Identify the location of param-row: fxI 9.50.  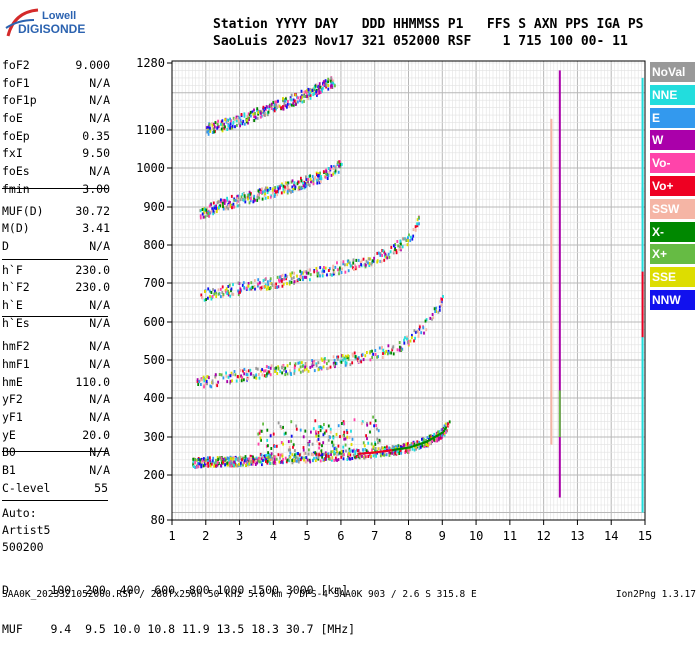
(56, 155).